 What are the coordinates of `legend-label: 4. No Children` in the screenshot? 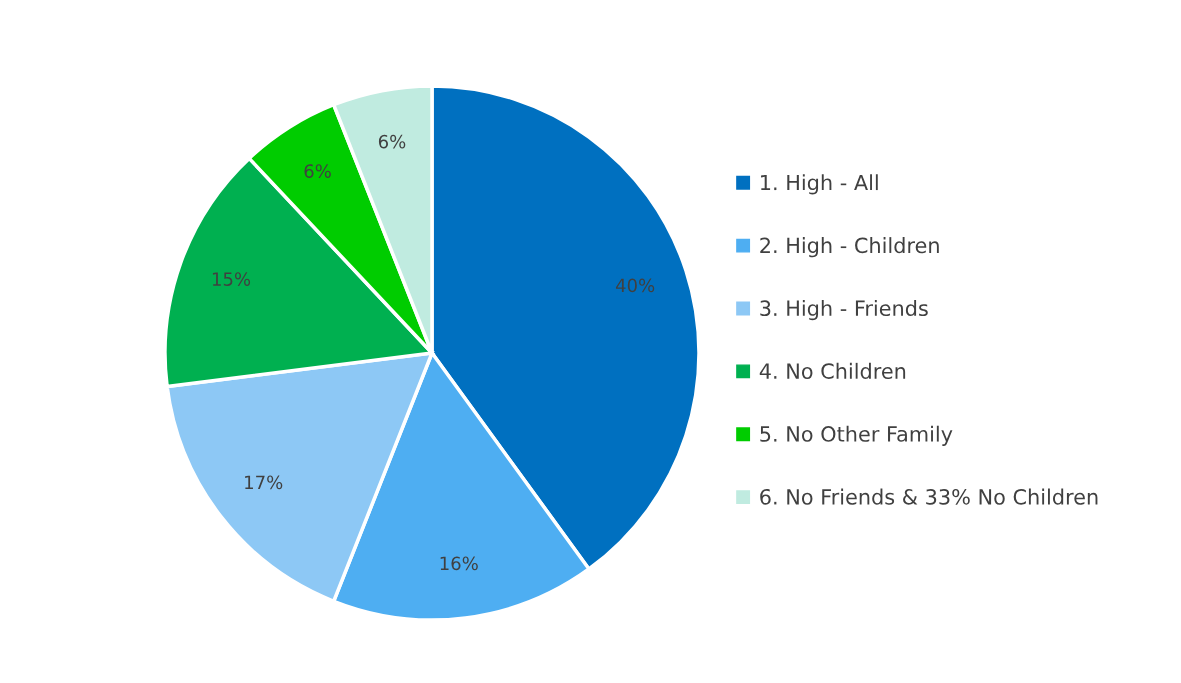 It's located at (832, 370).